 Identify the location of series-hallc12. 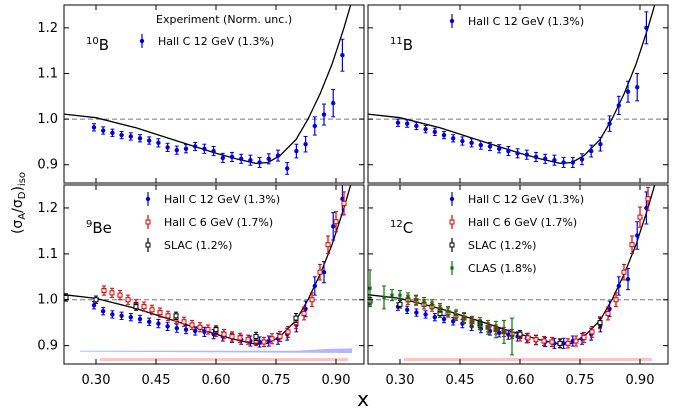
(218, 266).